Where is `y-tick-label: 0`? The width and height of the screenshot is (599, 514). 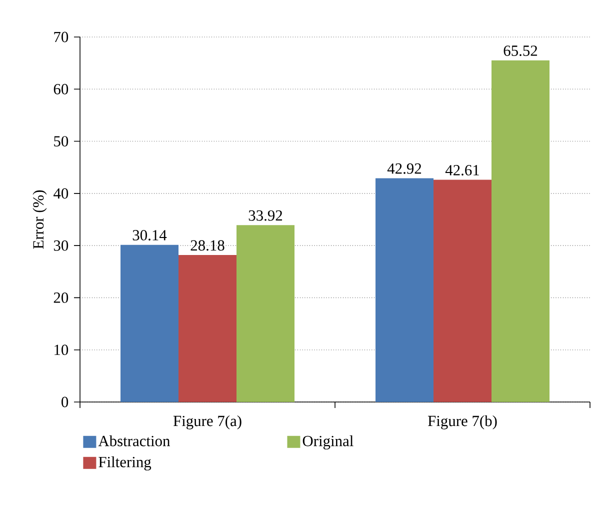
y-tick-label: 0 is located at coordinates (65, 402).